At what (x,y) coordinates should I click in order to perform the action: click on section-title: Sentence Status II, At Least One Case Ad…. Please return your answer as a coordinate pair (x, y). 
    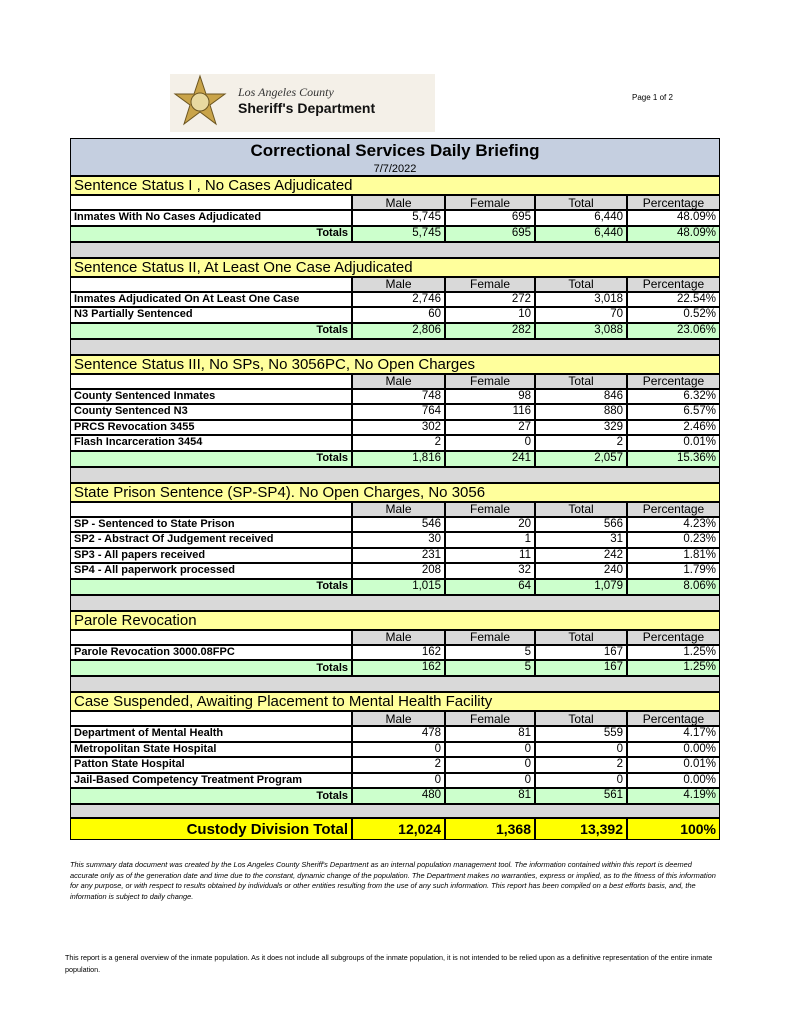
    Looking at the image, I should click on (395, 267).